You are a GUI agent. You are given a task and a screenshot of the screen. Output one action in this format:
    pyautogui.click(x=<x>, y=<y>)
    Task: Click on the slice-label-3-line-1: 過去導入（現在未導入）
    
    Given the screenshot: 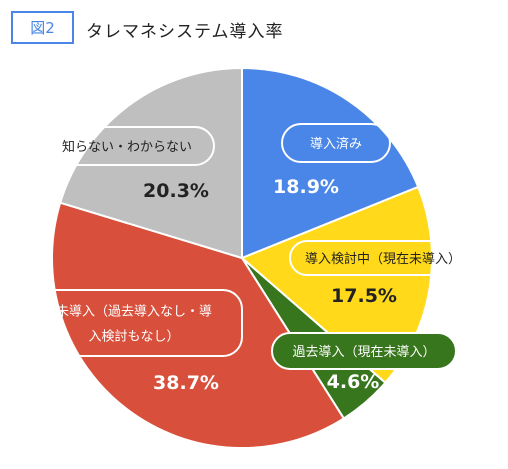 What is the action you would take?
    pyautogui.click(x=363, y=352)
    